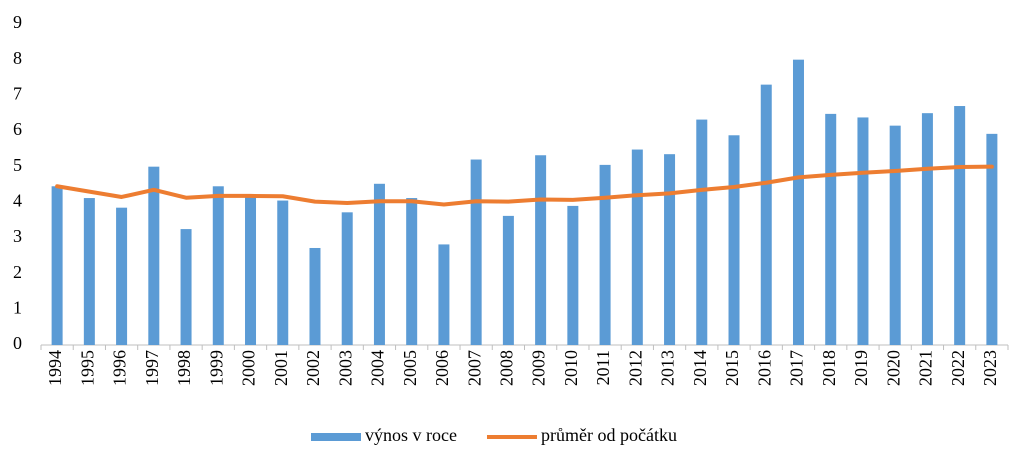 This screenshot has width=1016, height=456. What do you see at coordinates (861, 368) in the screenshot?
I see `x-tick-label: 2019` at bounding box center [861, 368].